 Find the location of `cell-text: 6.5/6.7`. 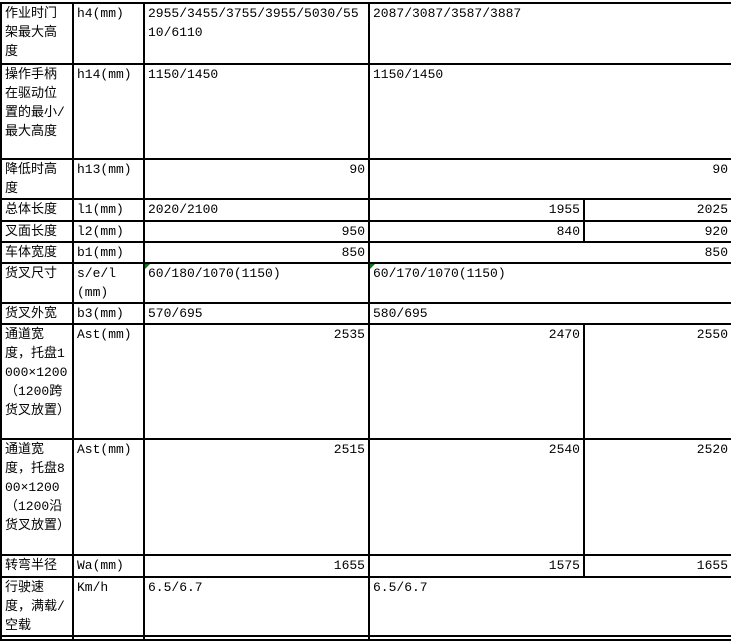

cell-text: 6.5/6.7 is located at coordinates (175, 587).